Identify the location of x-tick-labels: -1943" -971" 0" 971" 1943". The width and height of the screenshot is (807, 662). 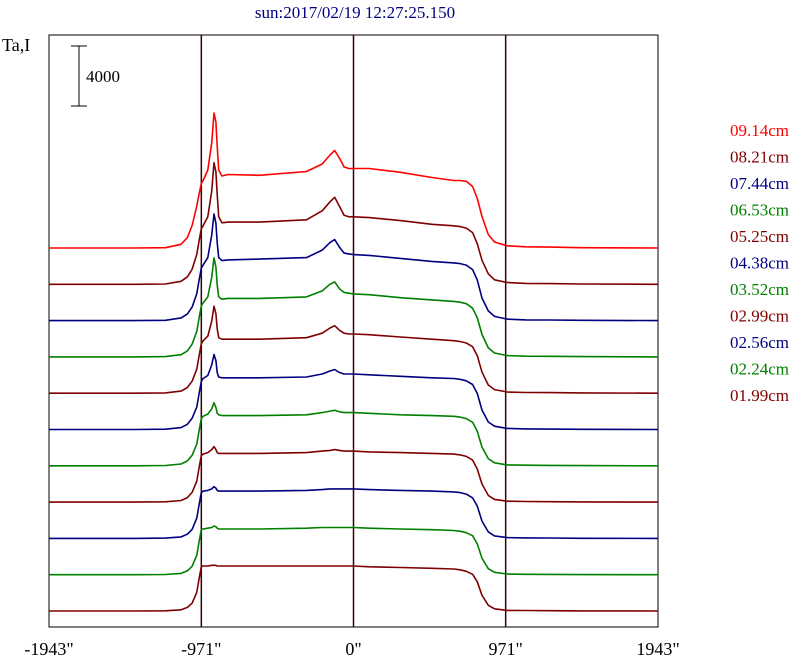
(351, 649).